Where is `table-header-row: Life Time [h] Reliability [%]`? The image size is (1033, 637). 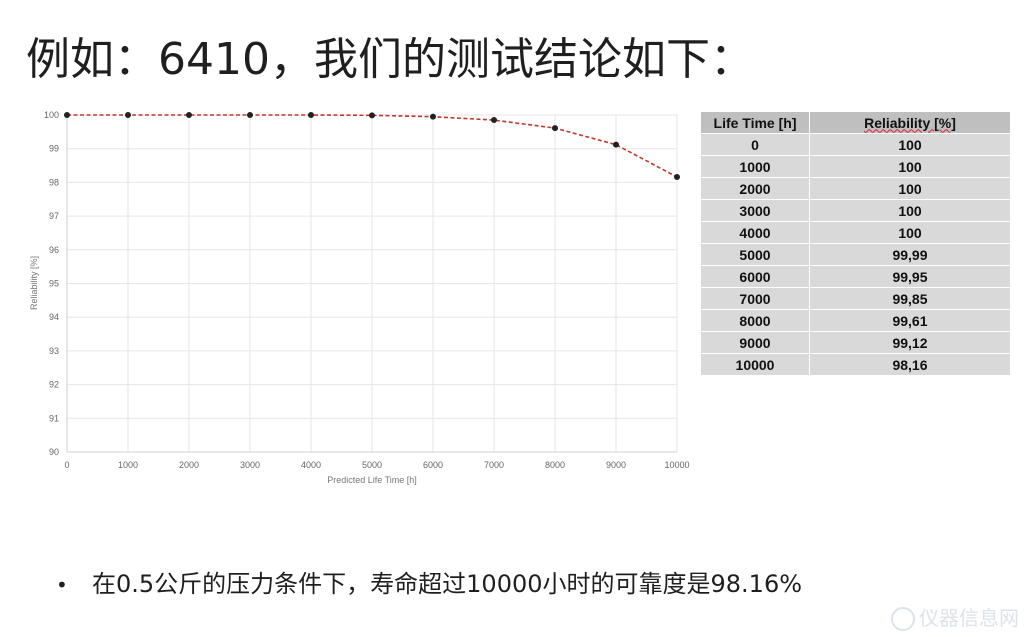 table-header-row: Life Time [h] Reliability [%] is located at coordinates (855, 122).